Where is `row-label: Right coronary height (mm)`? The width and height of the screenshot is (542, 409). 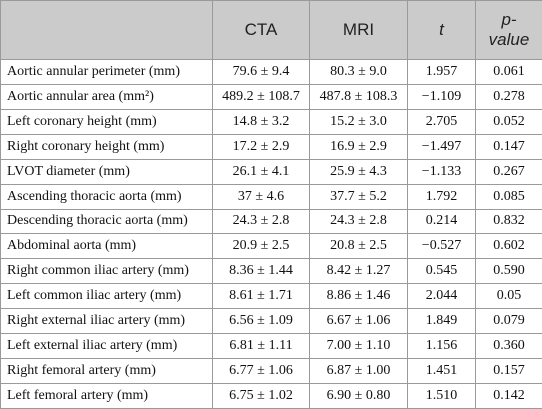 row-label: Right coronary height (mm) is located at coordinates (106, 146).